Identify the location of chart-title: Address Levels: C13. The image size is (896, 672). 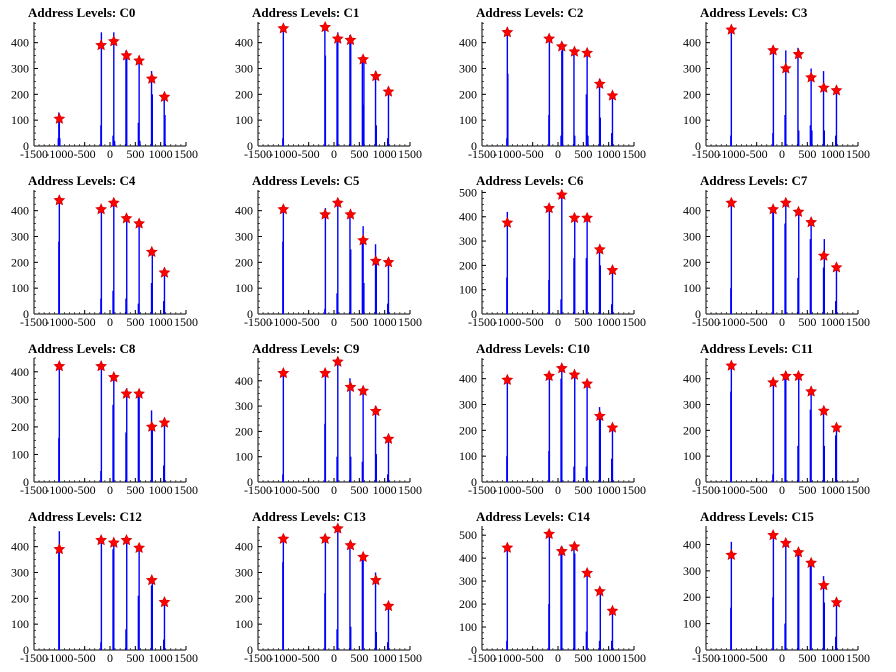
(309, 516).